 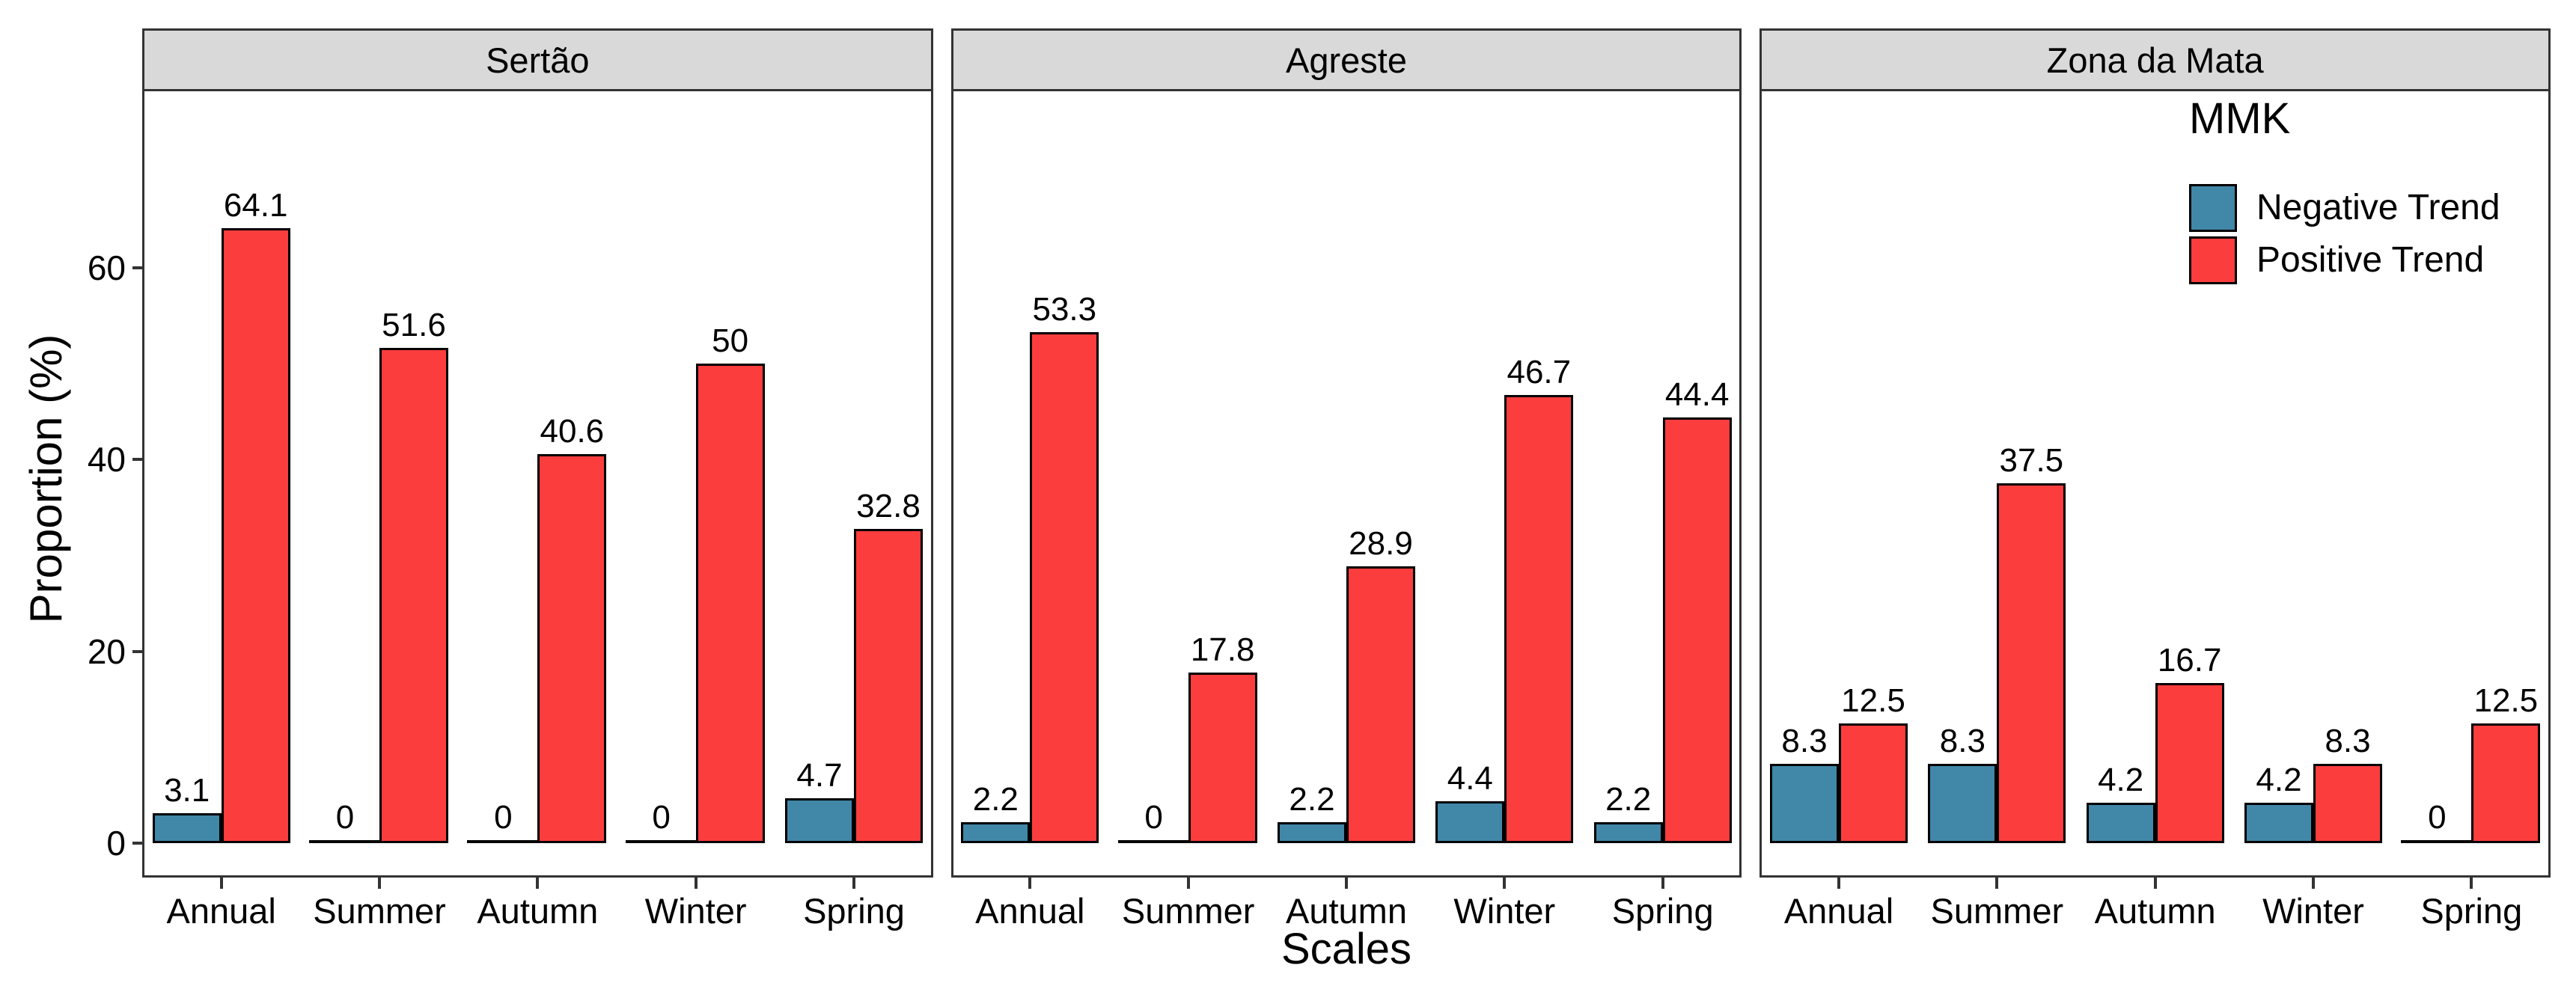 I want to click on legend: MMK Negative Trend Positive Trend, so click(x=2368, y=189).